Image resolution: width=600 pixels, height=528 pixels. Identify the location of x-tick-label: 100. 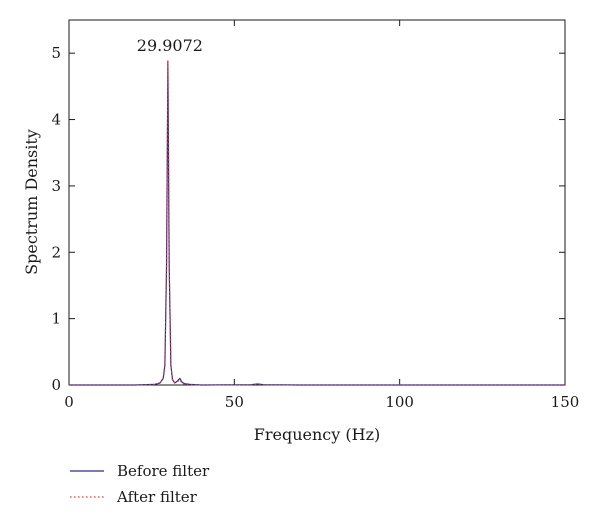
(399, 402).